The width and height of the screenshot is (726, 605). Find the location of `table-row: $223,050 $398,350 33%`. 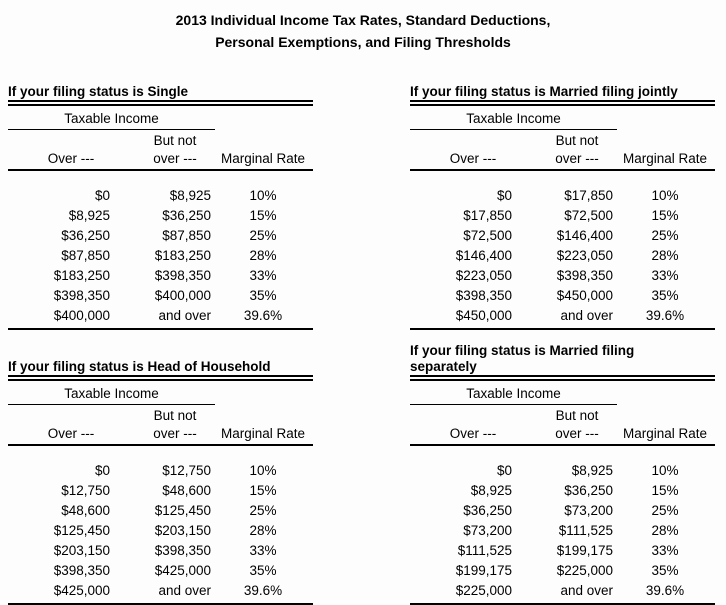

table-row: $223,050 $398,350 33% is located at coordinates (562, 275).